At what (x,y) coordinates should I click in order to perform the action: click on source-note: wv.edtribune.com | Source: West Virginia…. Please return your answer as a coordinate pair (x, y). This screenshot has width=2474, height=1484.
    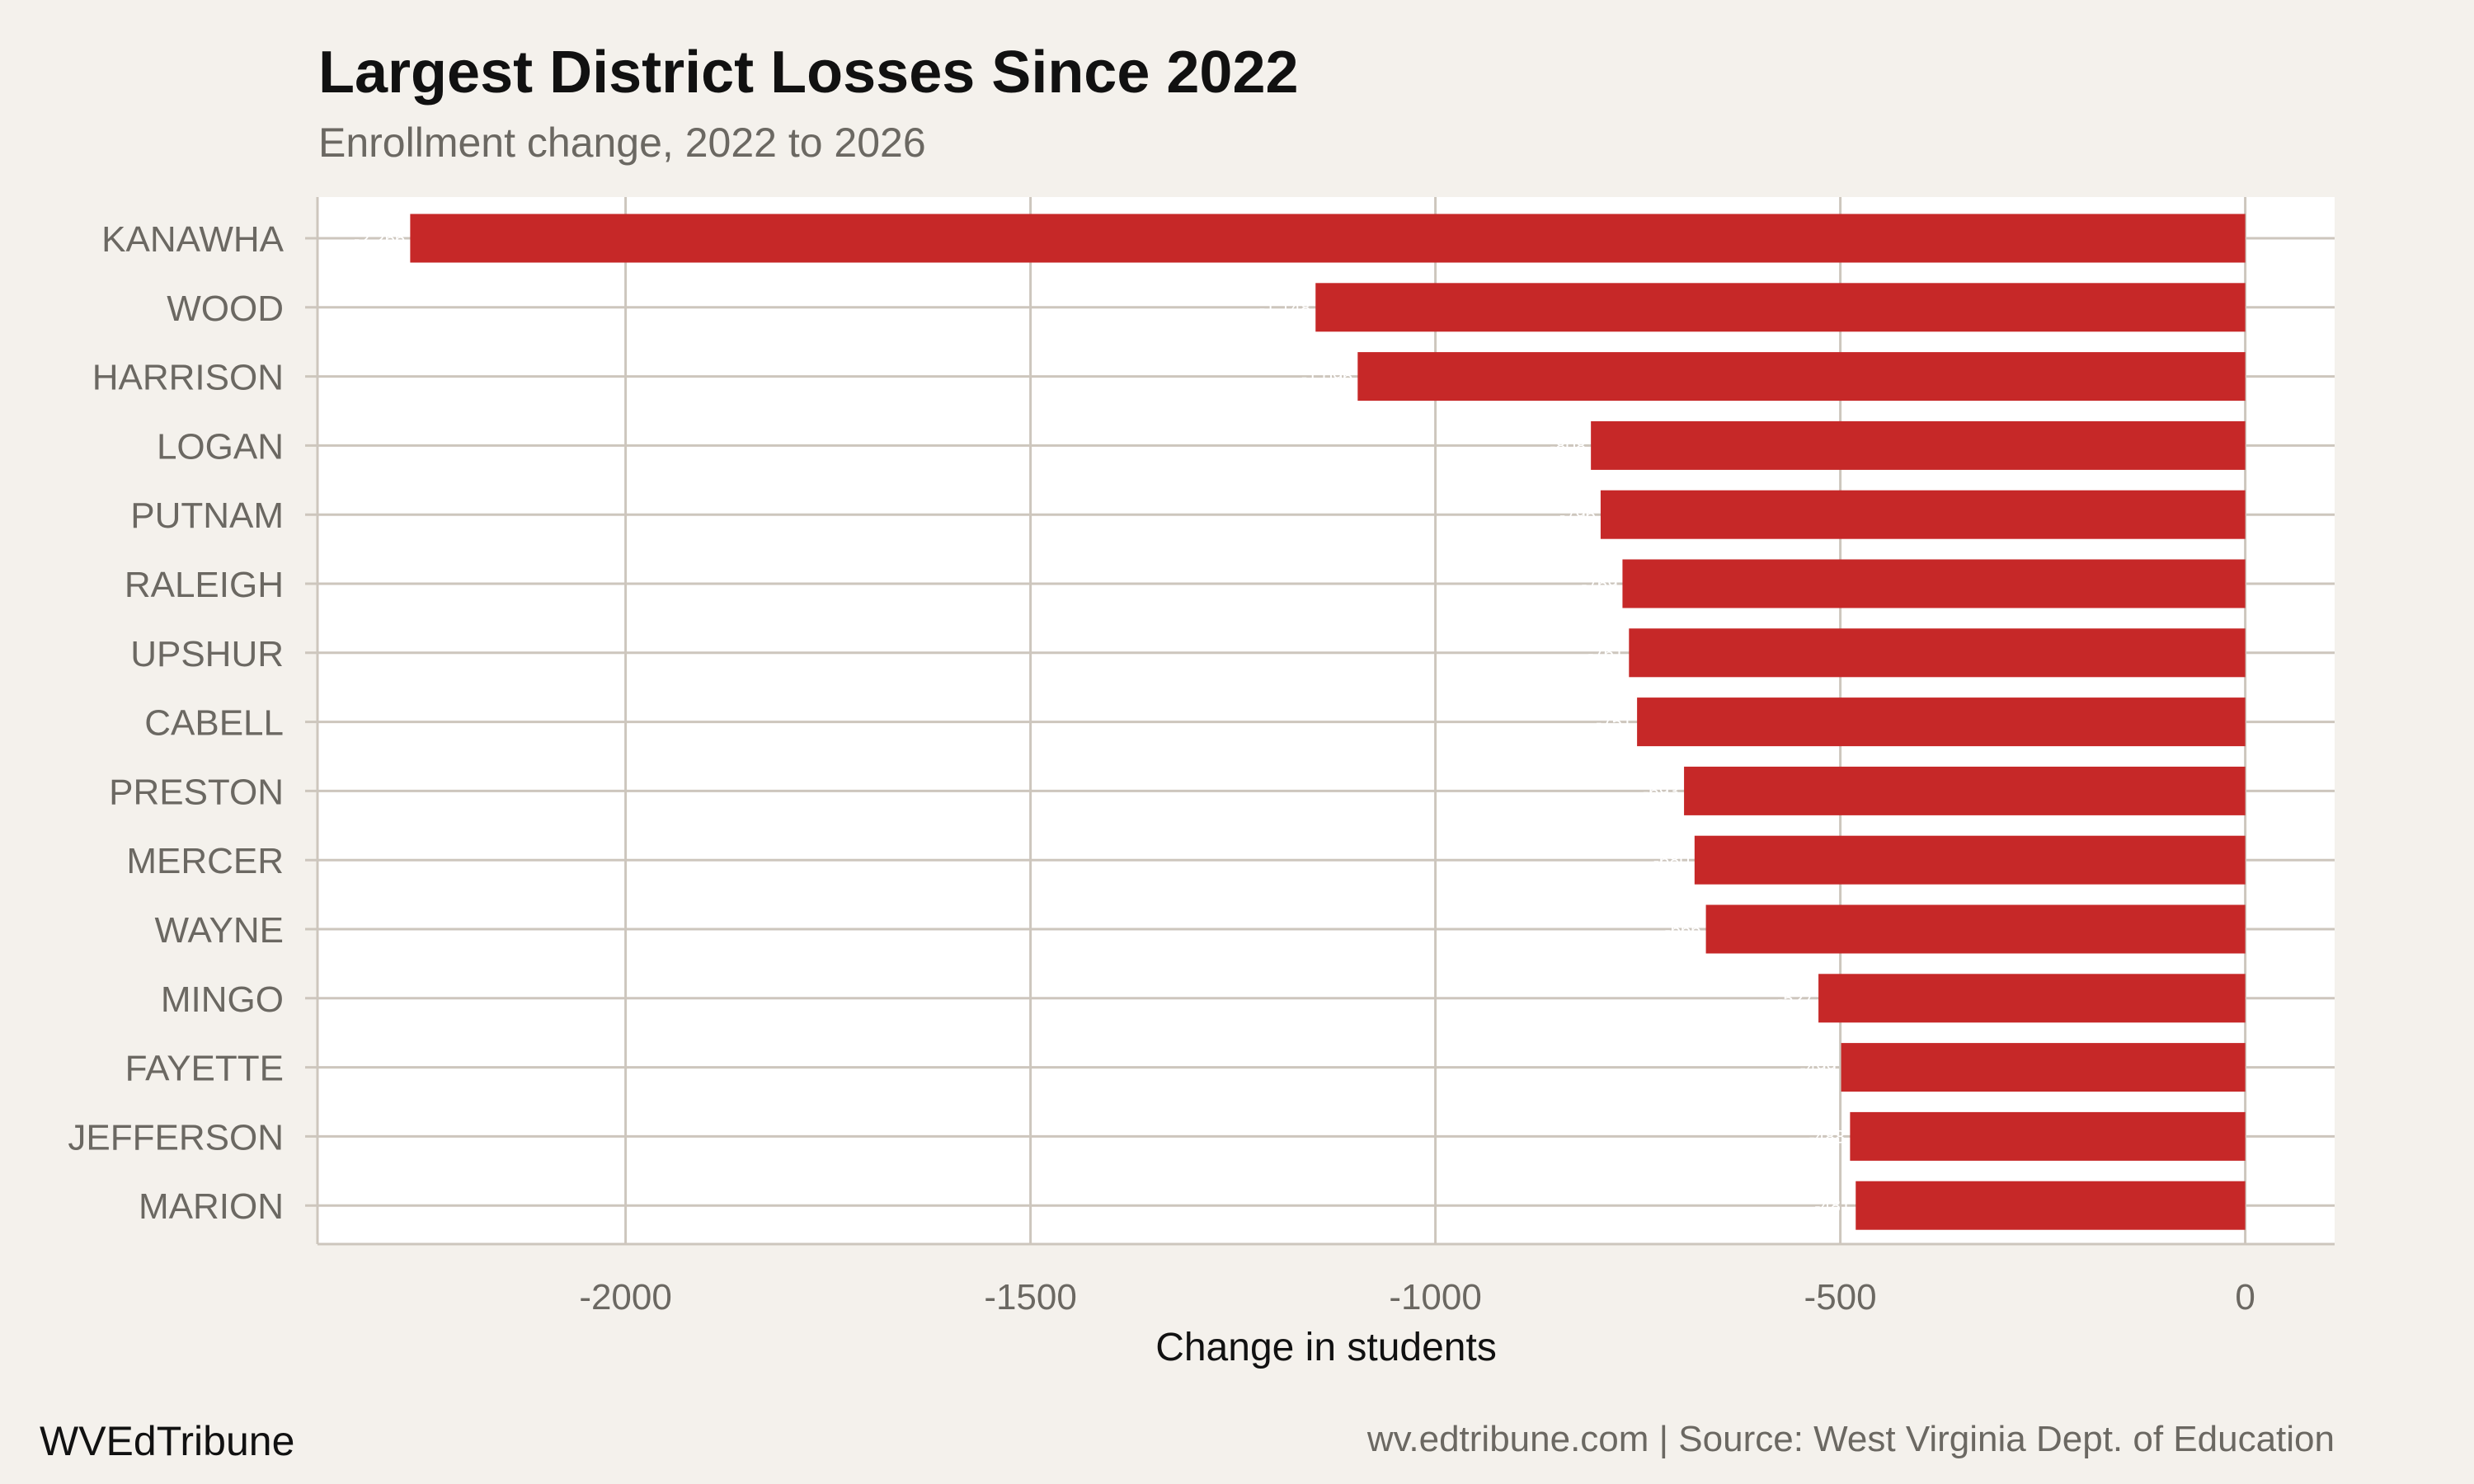
    Looking at the image, I should click on (1850, 1439).